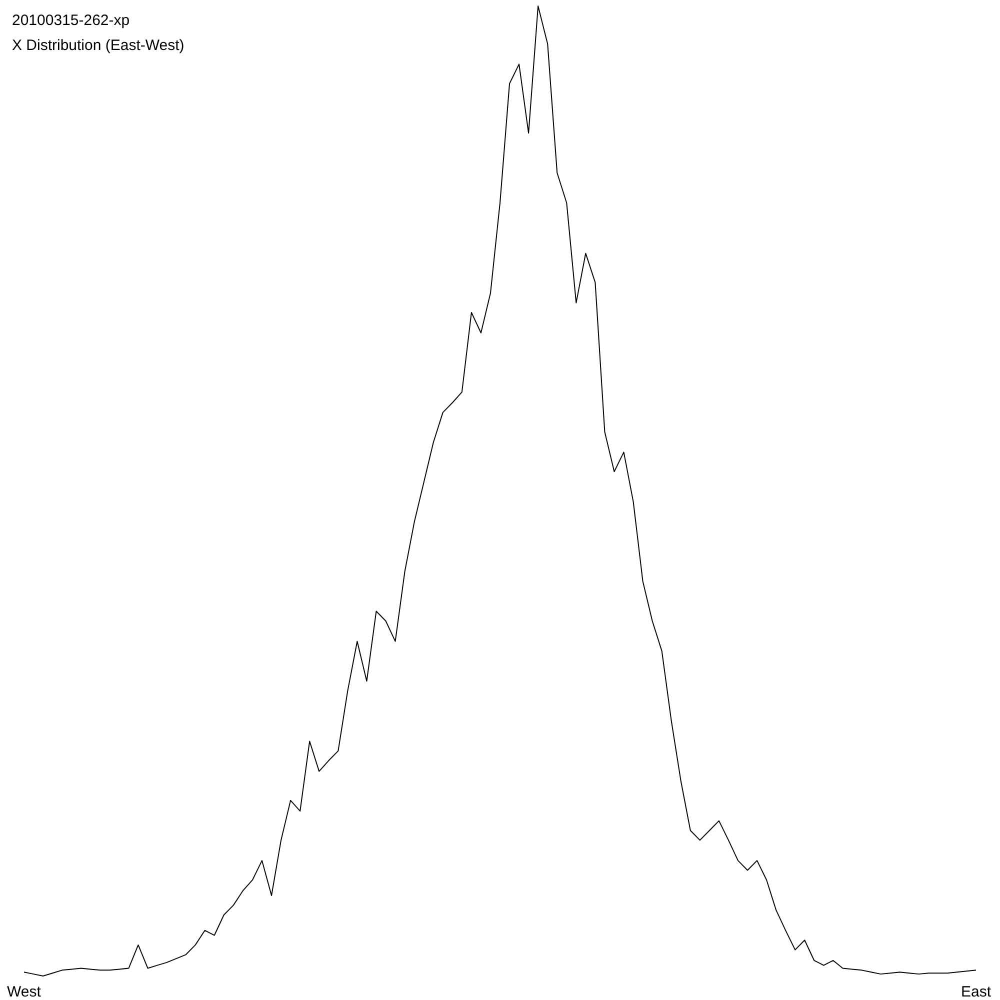 This screenshot has width=1000, height=1000. Describe the element at coordinates (24, 992) in the screenshot. I see `x-tick-label: West` at that location.